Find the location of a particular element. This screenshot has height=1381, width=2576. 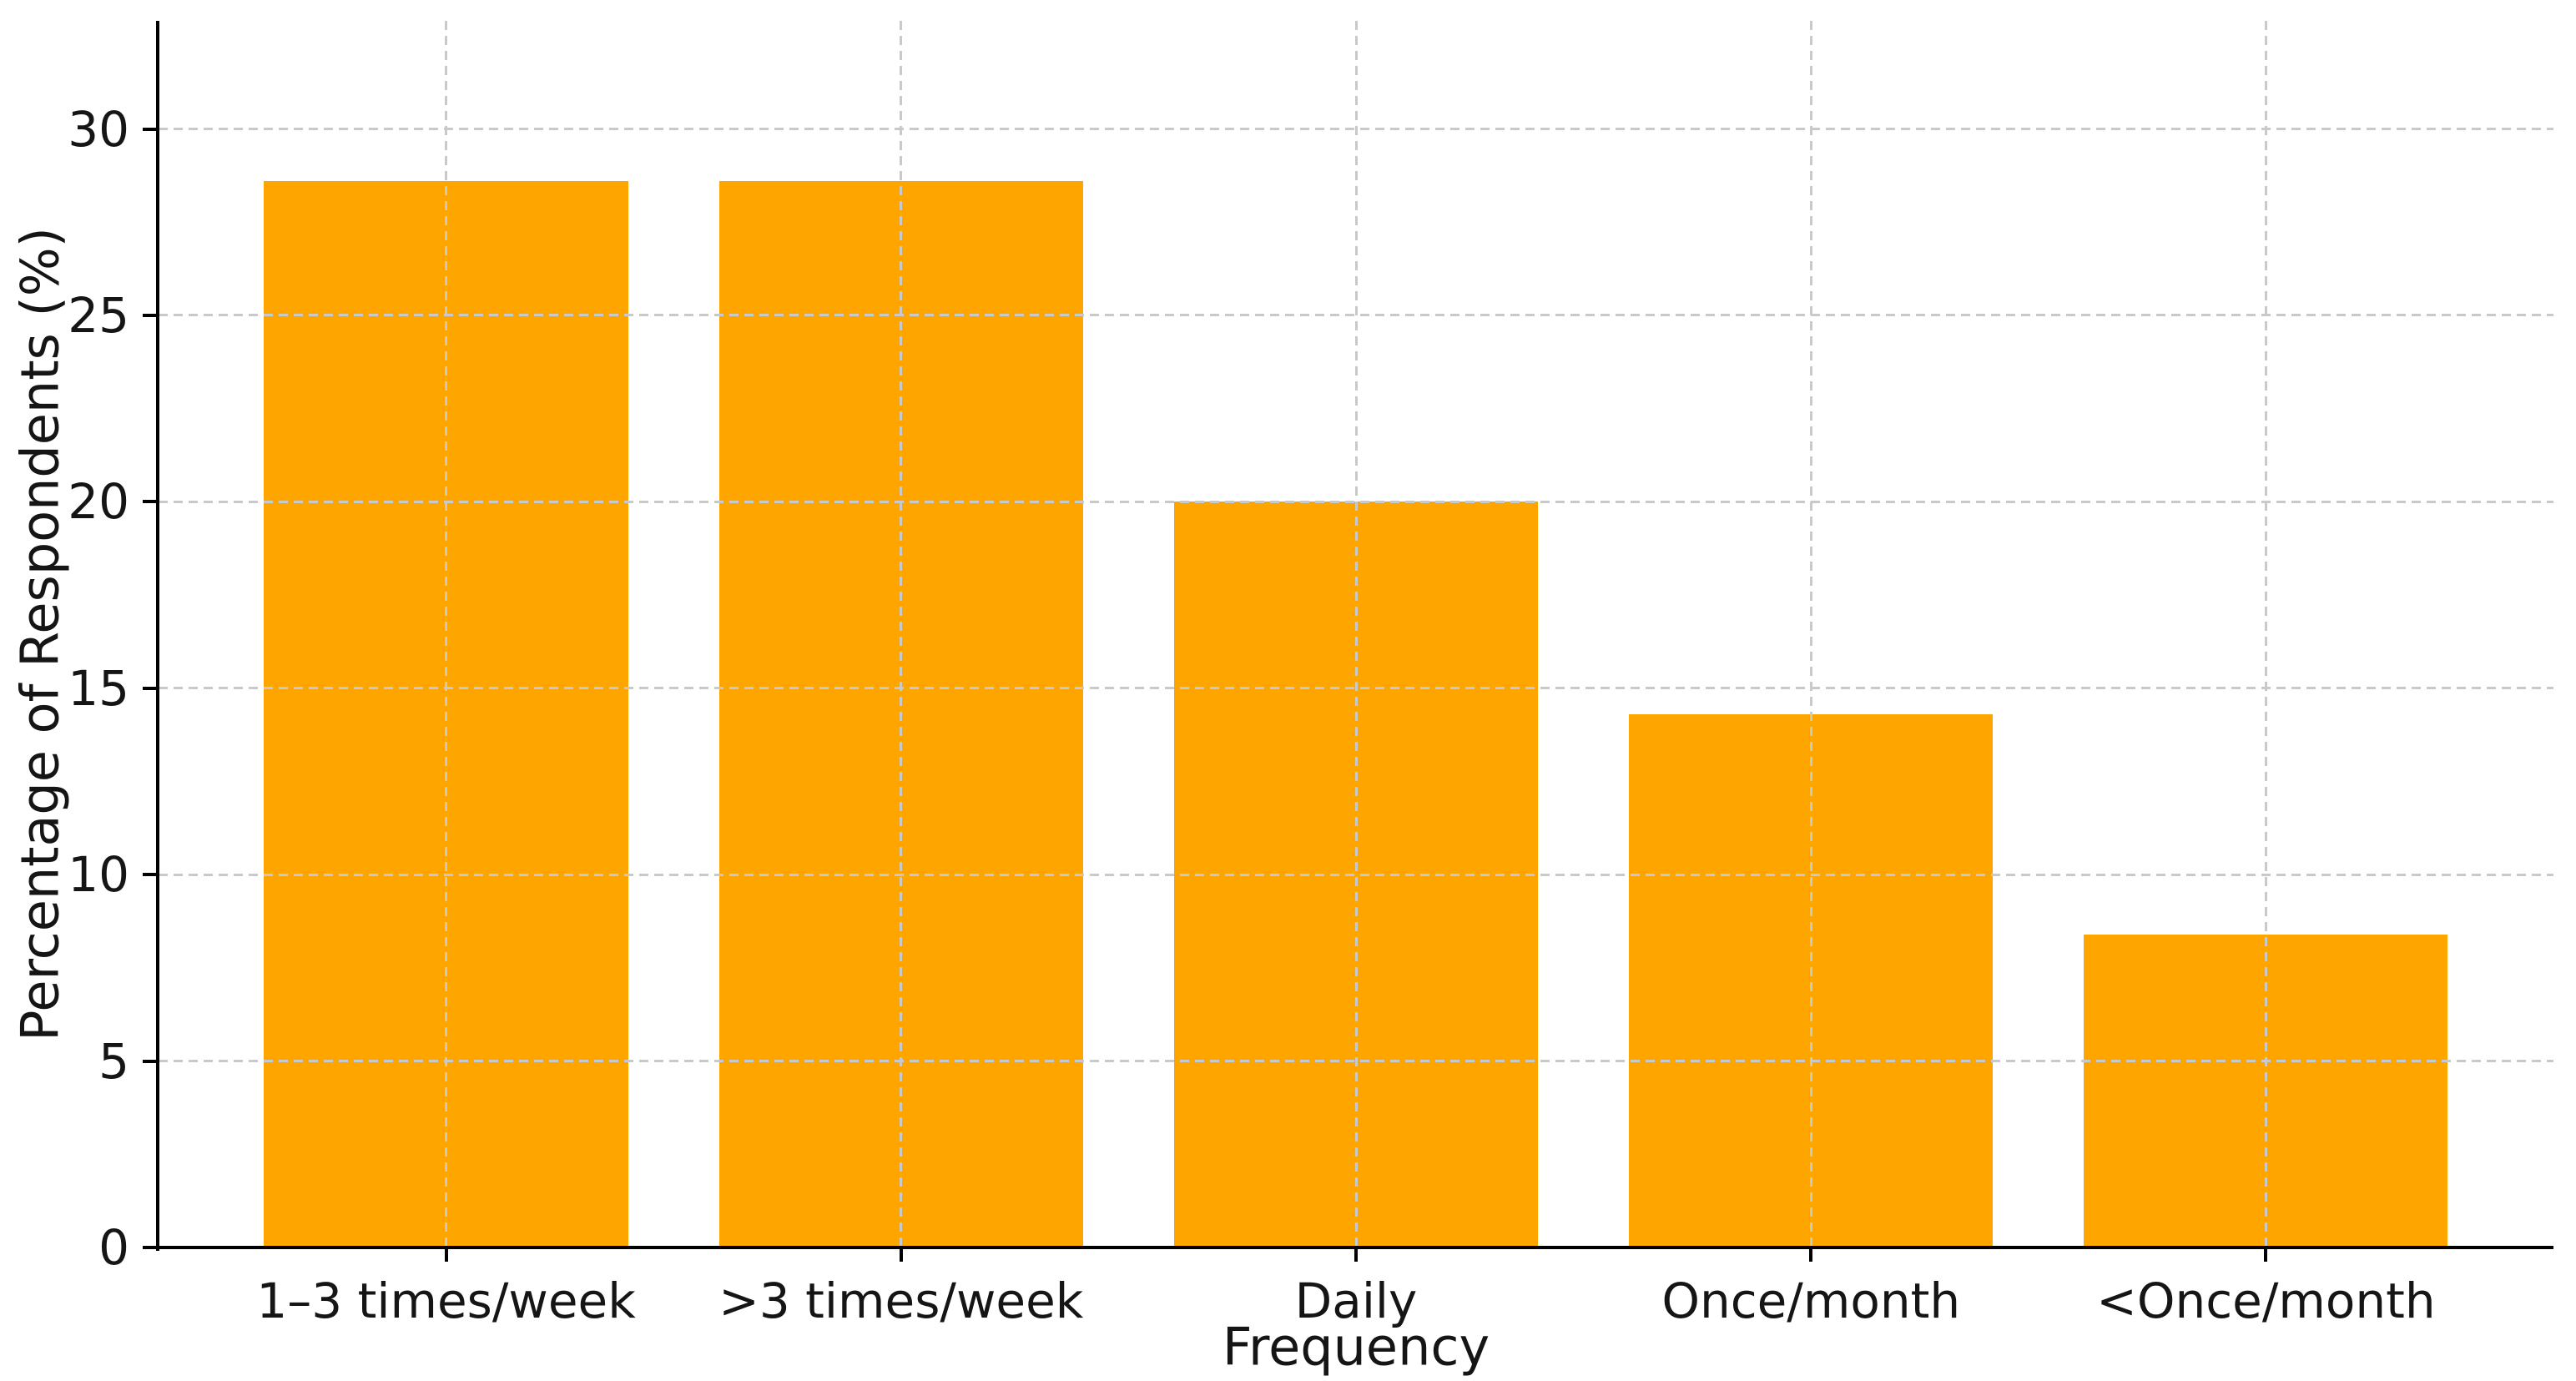

x-axis-spine is located at coordinates (1354, 1247).